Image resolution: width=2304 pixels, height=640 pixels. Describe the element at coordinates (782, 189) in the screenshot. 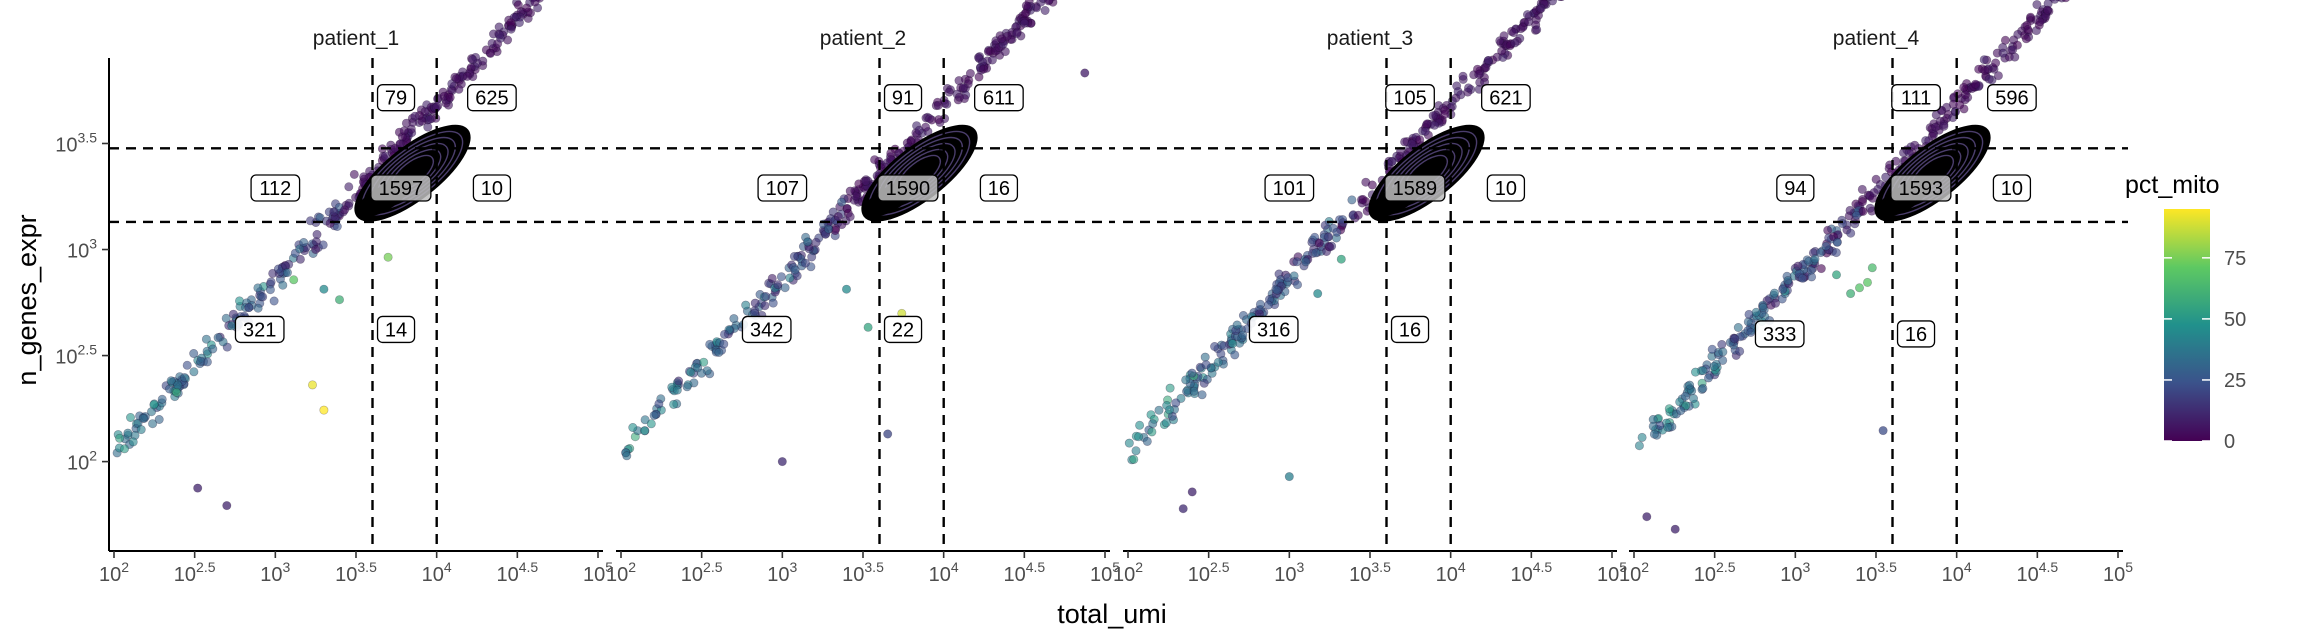

I see `count-label-text: 107` at that location.